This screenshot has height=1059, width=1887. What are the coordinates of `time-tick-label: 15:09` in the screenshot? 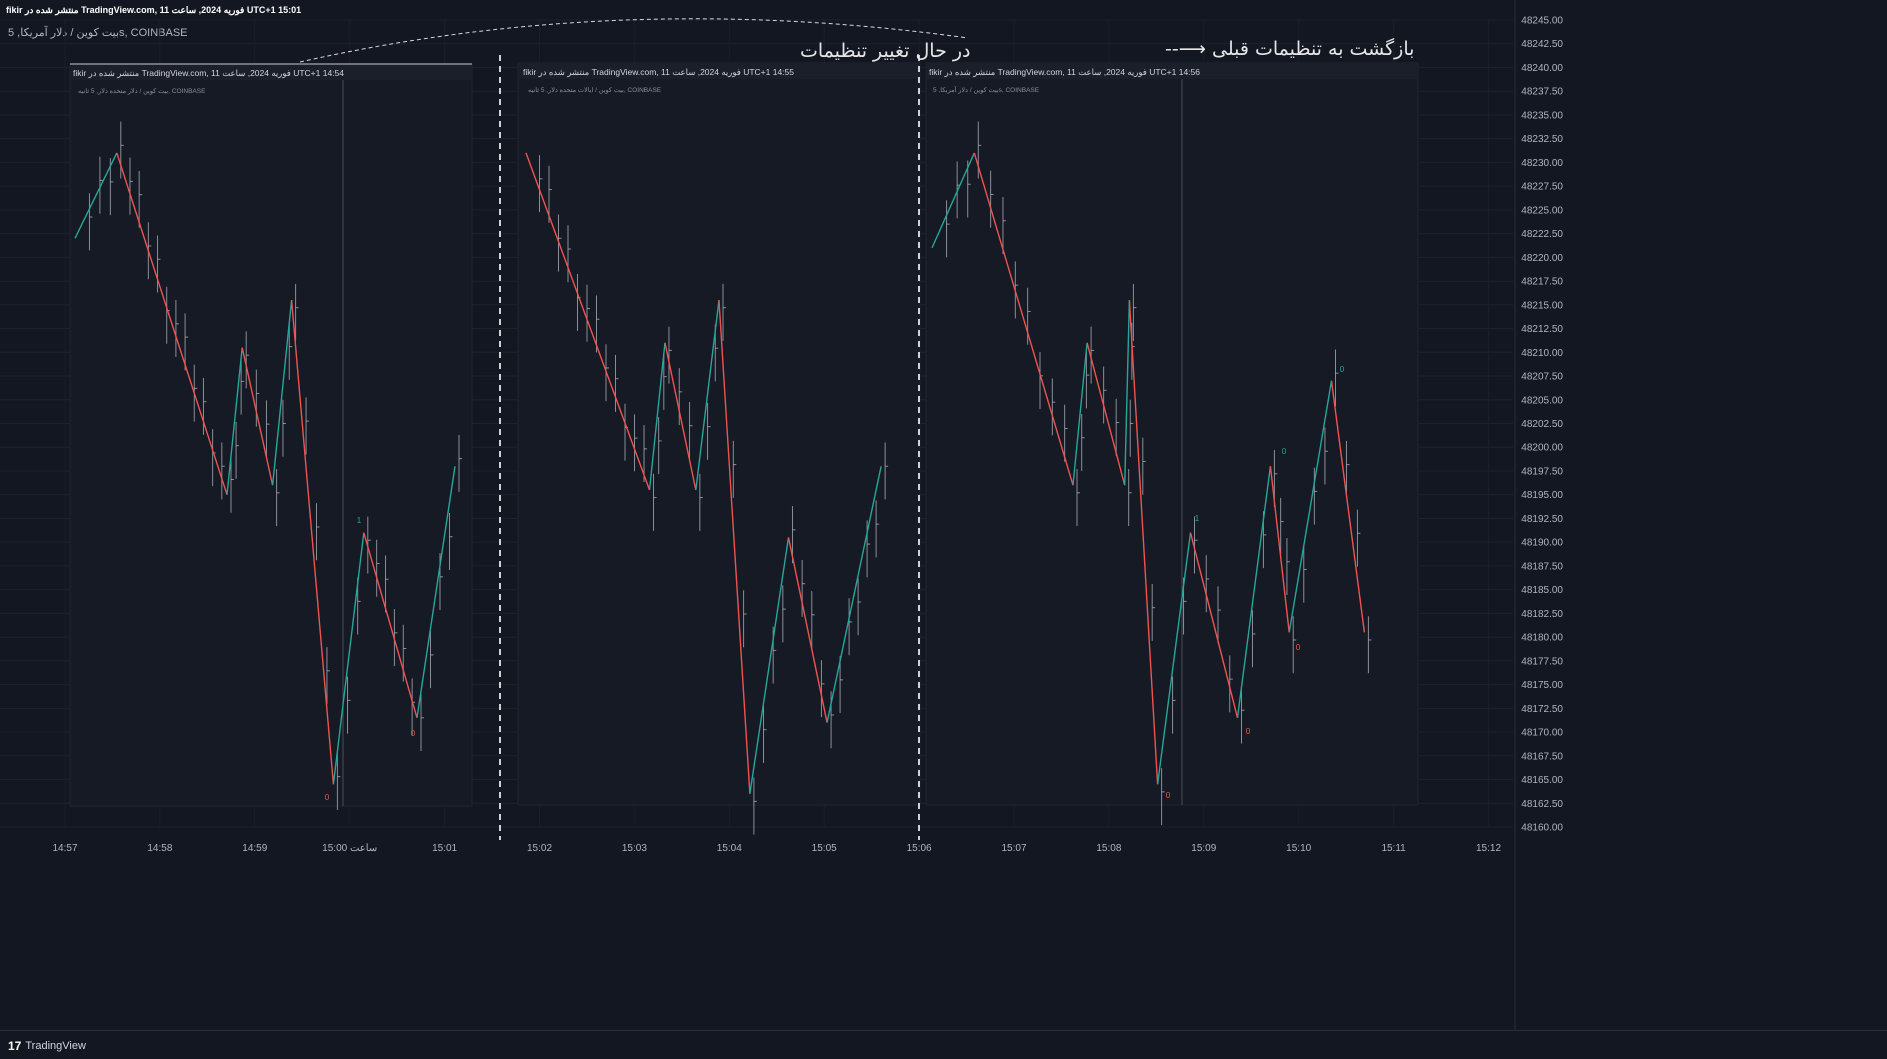 It's located at (1203, 848).